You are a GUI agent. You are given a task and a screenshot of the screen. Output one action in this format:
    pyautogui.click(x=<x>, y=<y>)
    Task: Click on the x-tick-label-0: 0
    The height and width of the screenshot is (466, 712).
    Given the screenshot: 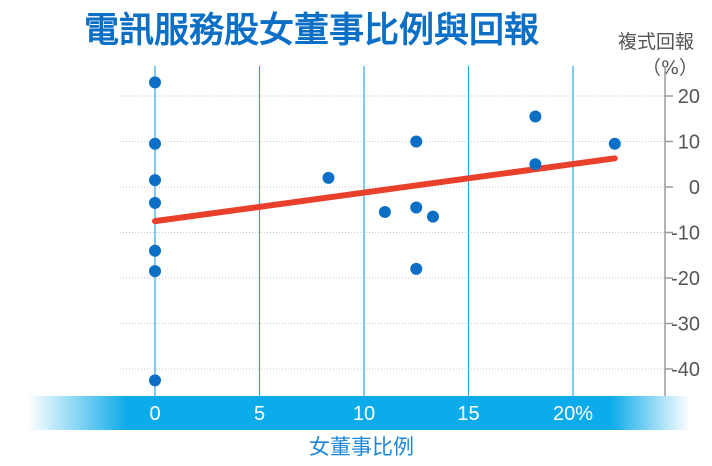 What is the action you would take?
    pyautogui.click(x=154, y=414)
    